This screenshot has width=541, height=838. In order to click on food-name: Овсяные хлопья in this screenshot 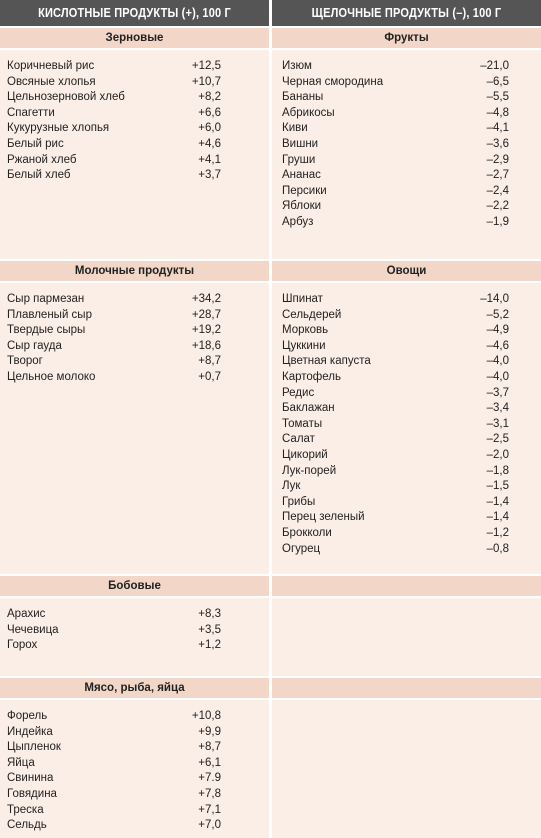, I will do `click(51, 81)`.